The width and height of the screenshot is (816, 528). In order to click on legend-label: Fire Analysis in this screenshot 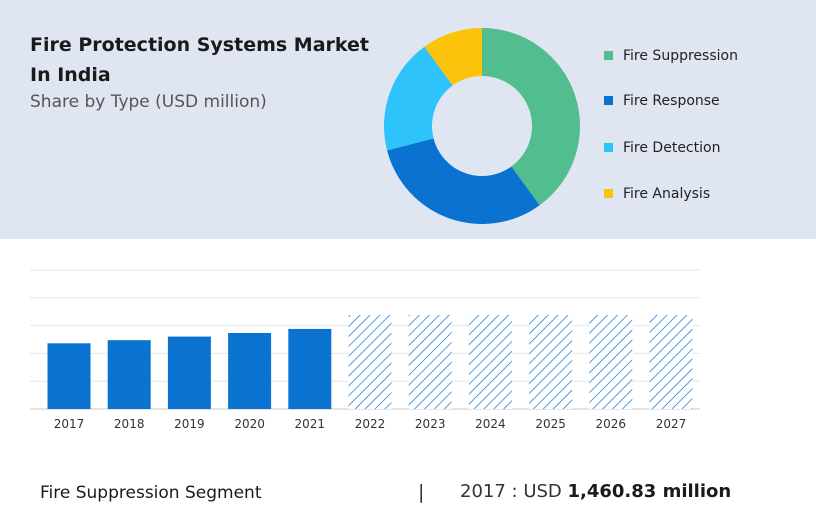, I will do `click(667, 194)`.